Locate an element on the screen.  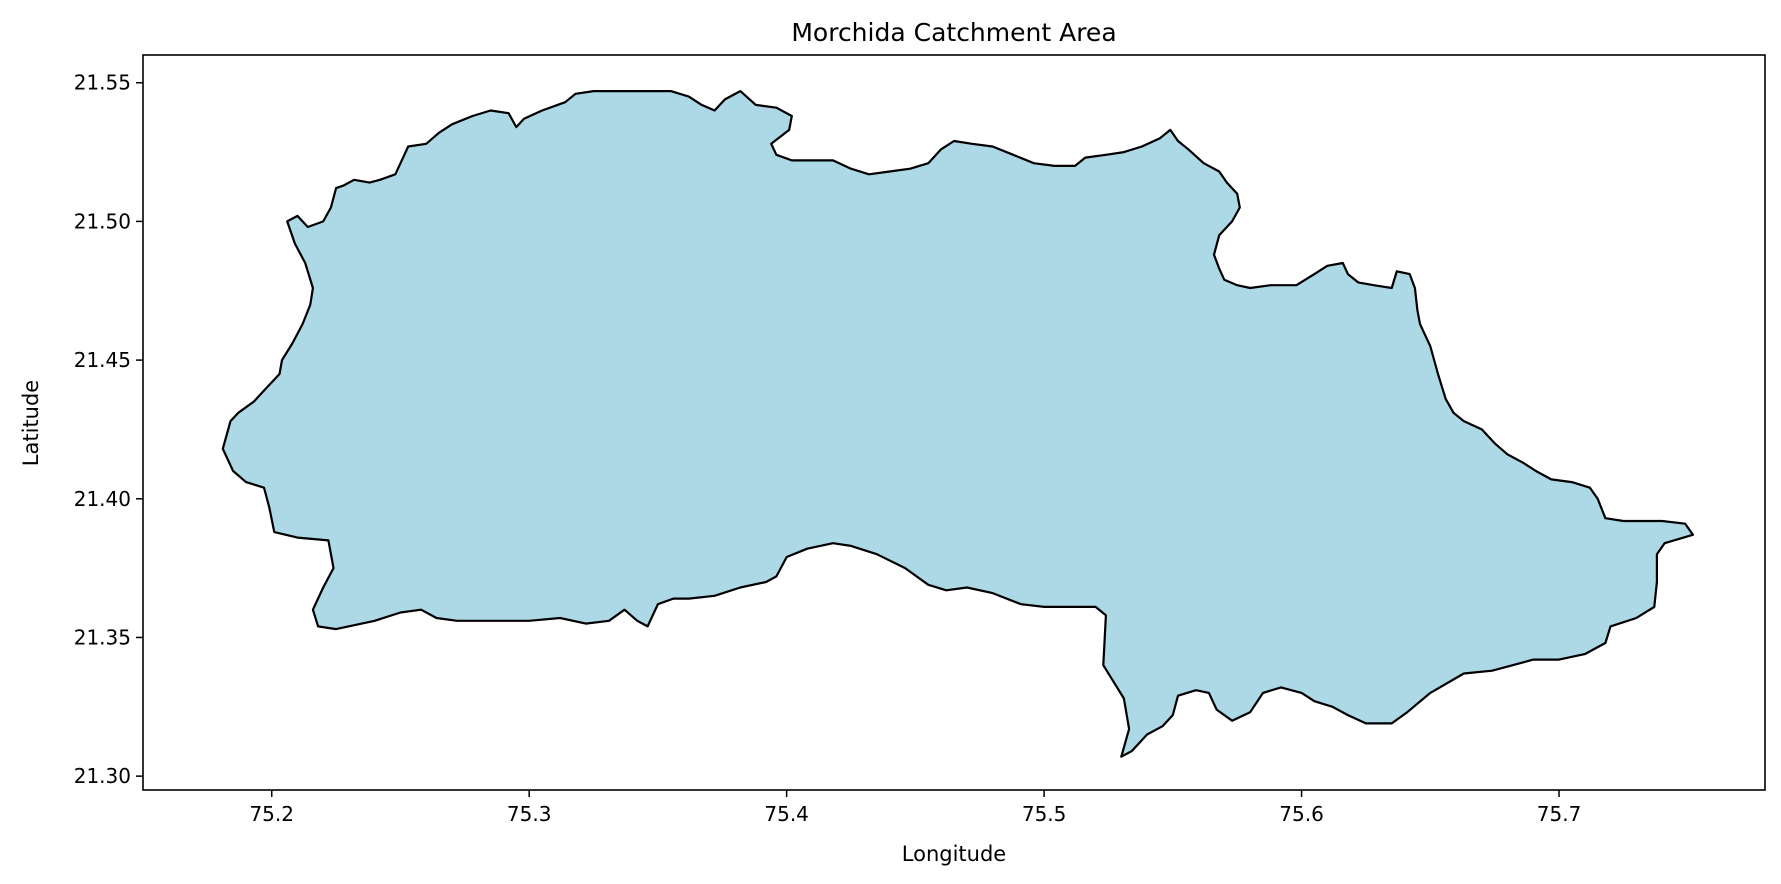
y-tick-label: 21.35 is located at coordinates (102, 637).